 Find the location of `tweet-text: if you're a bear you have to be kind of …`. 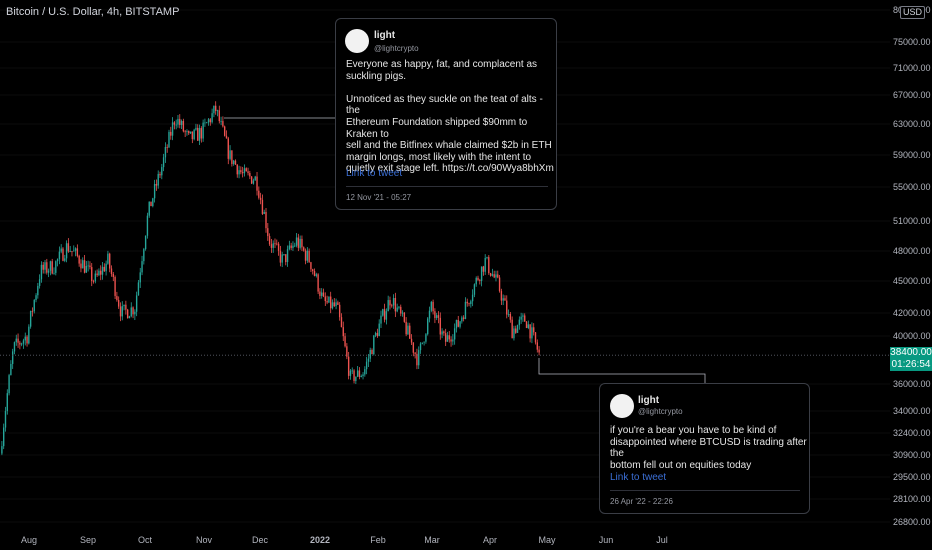

tweet-text: if you're a bear you have to be kind of … is located at coordinates (708, 448).